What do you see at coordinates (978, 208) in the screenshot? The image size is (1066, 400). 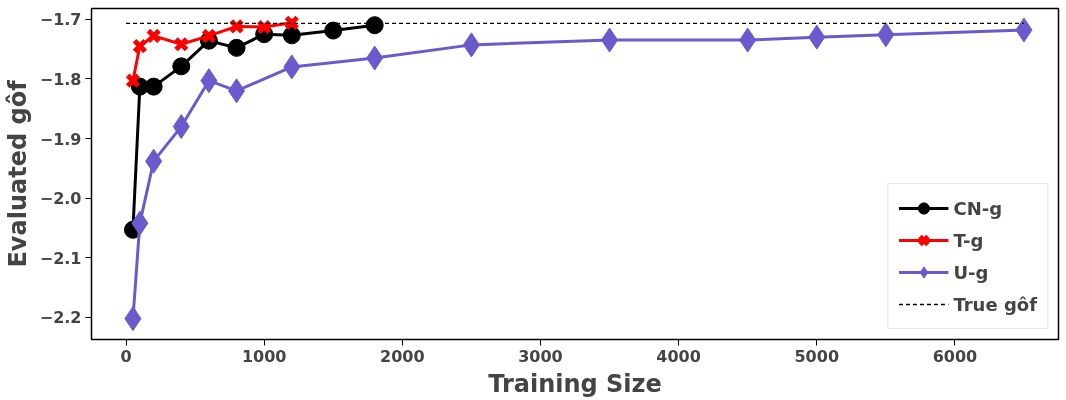 I see `legend-label: CN-g` at bounding box center [978, 208].